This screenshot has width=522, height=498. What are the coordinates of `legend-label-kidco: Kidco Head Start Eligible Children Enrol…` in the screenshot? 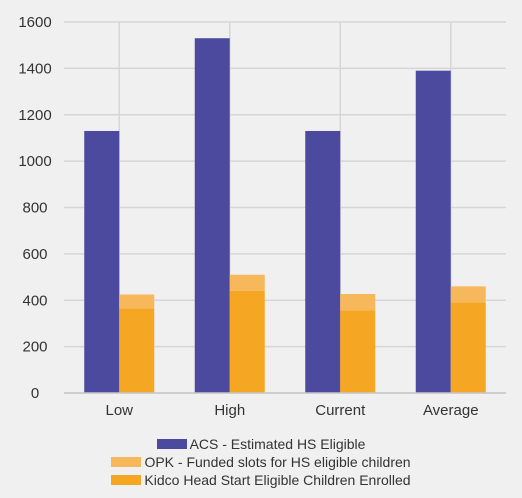 It's located at (277, 480).